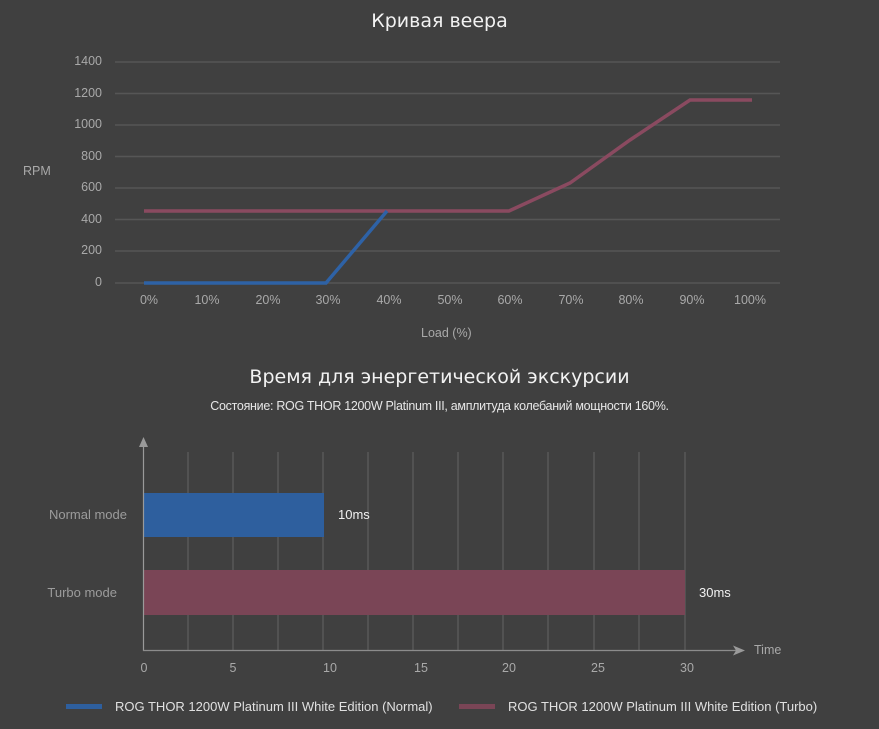 The width and height of the screenshot is (879, 729). I want to click on category-label-turbo: Turbo mode, so click(82, 592).